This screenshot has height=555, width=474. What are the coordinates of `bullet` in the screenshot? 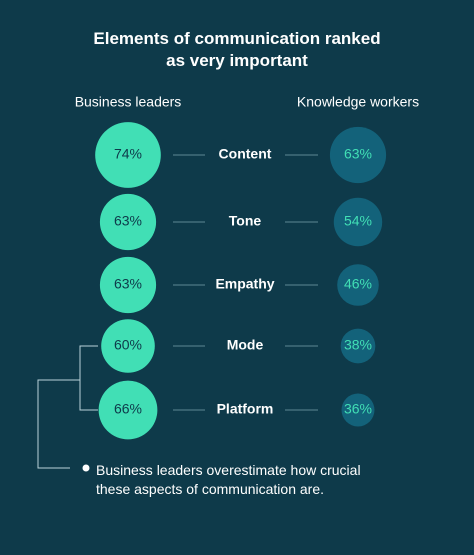 It's located at (86, 468).